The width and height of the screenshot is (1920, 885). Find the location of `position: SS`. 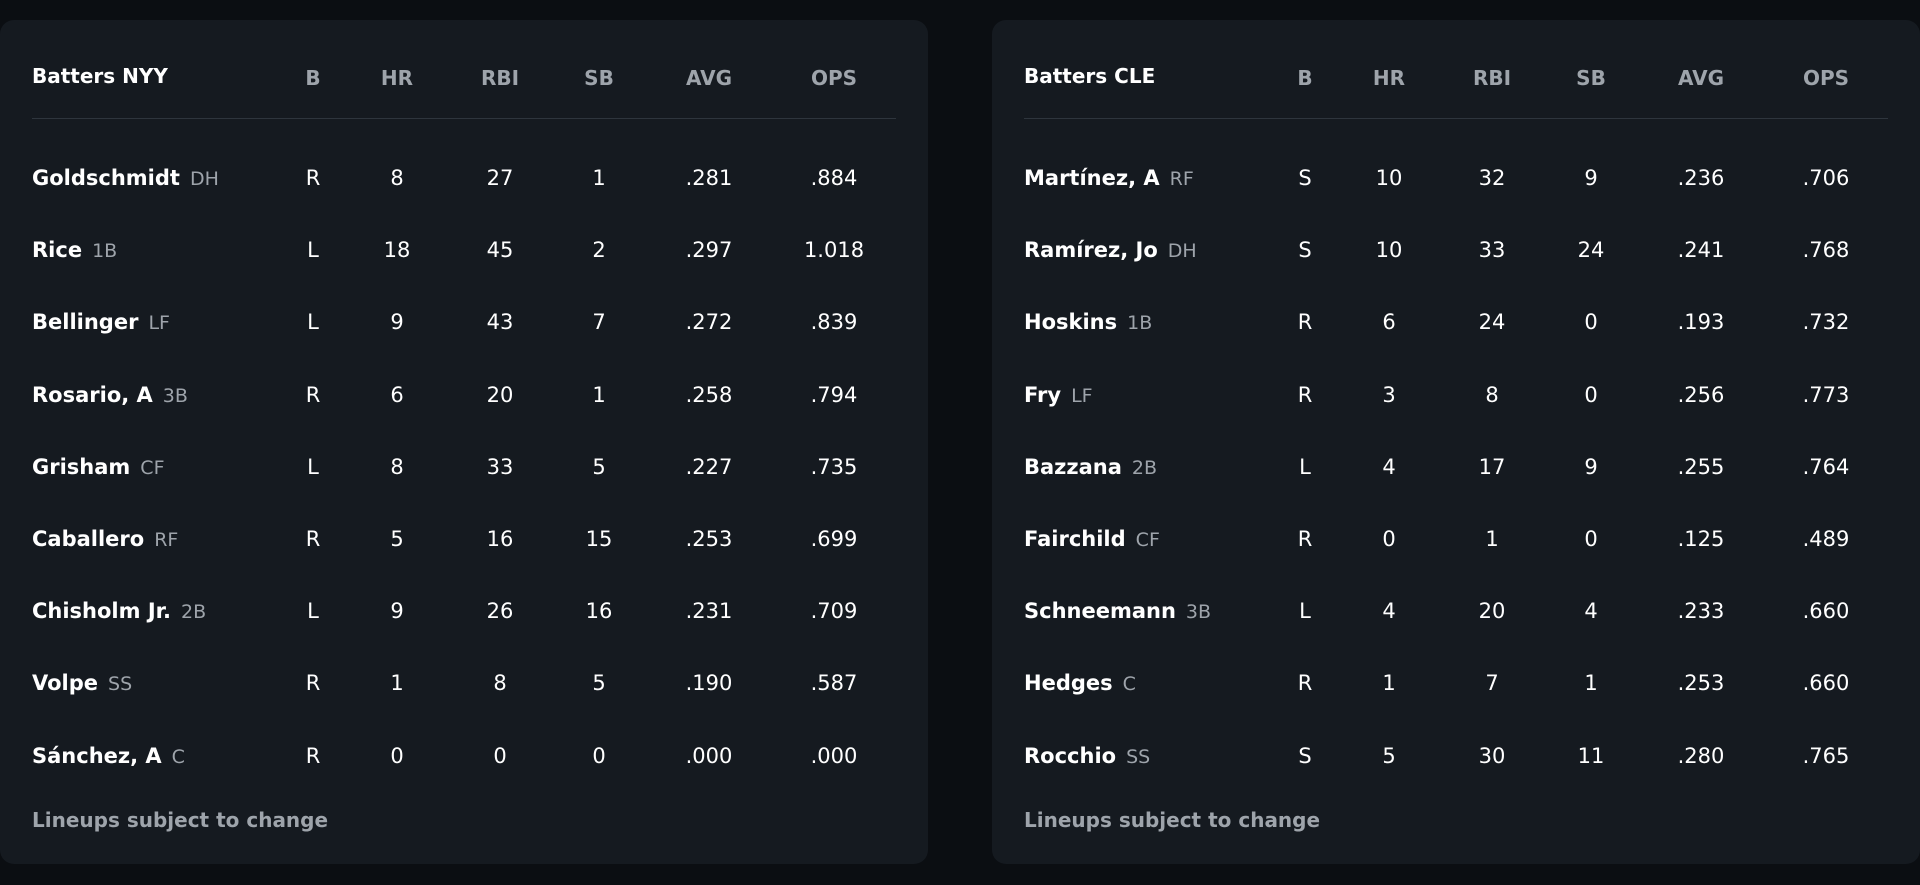

position: SS is located at coordinates (1138, 756).